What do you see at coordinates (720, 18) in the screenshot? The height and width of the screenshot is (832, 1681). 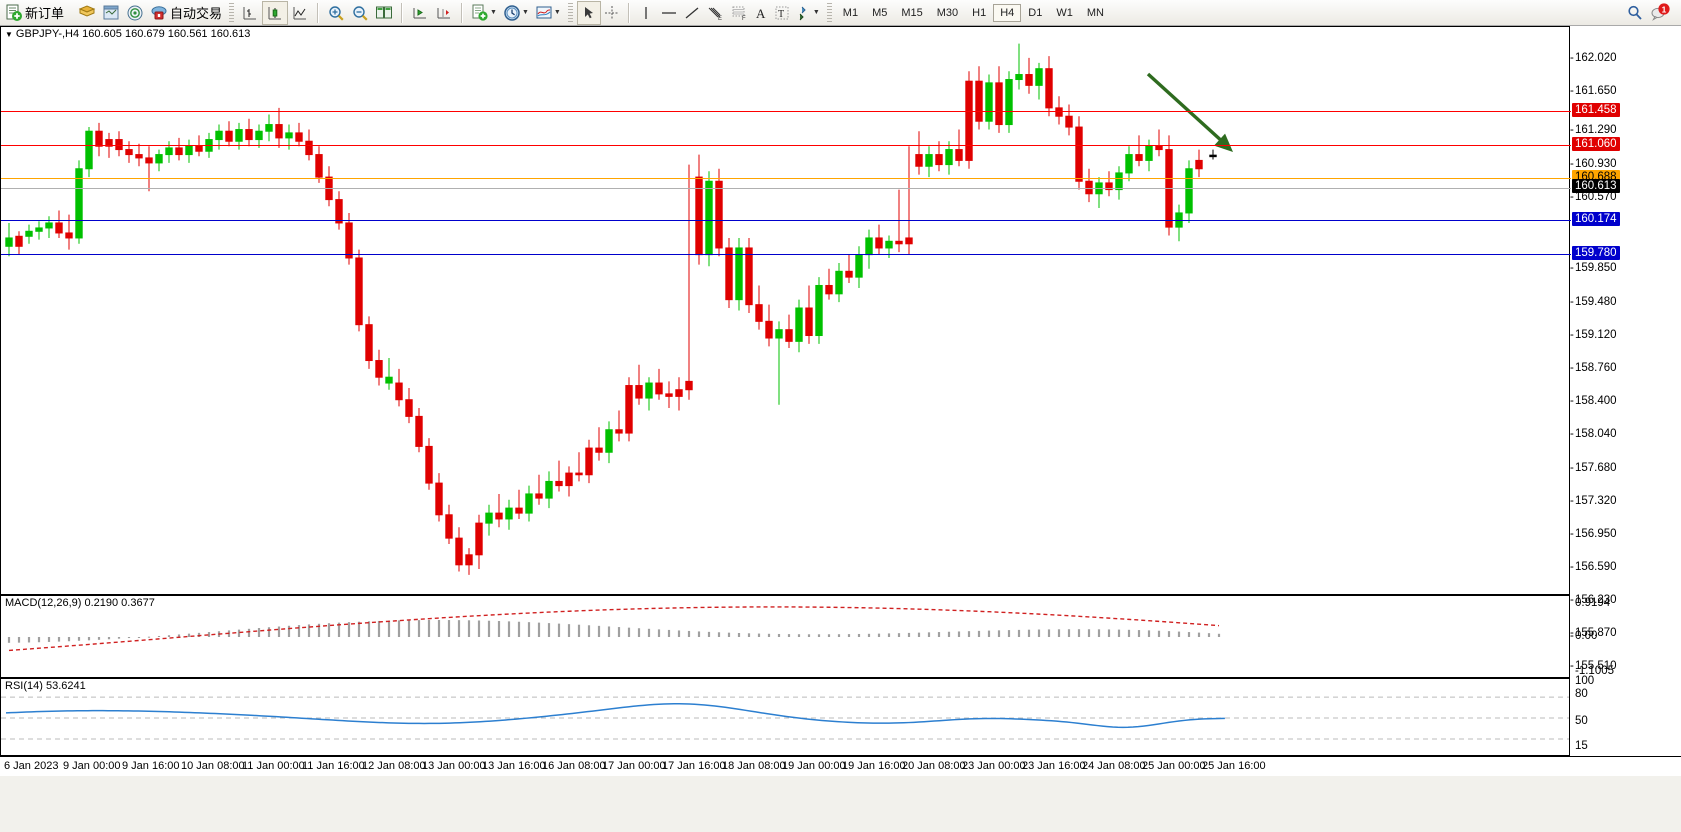 I see `svg-text: E` at bounding box center [720, 18].